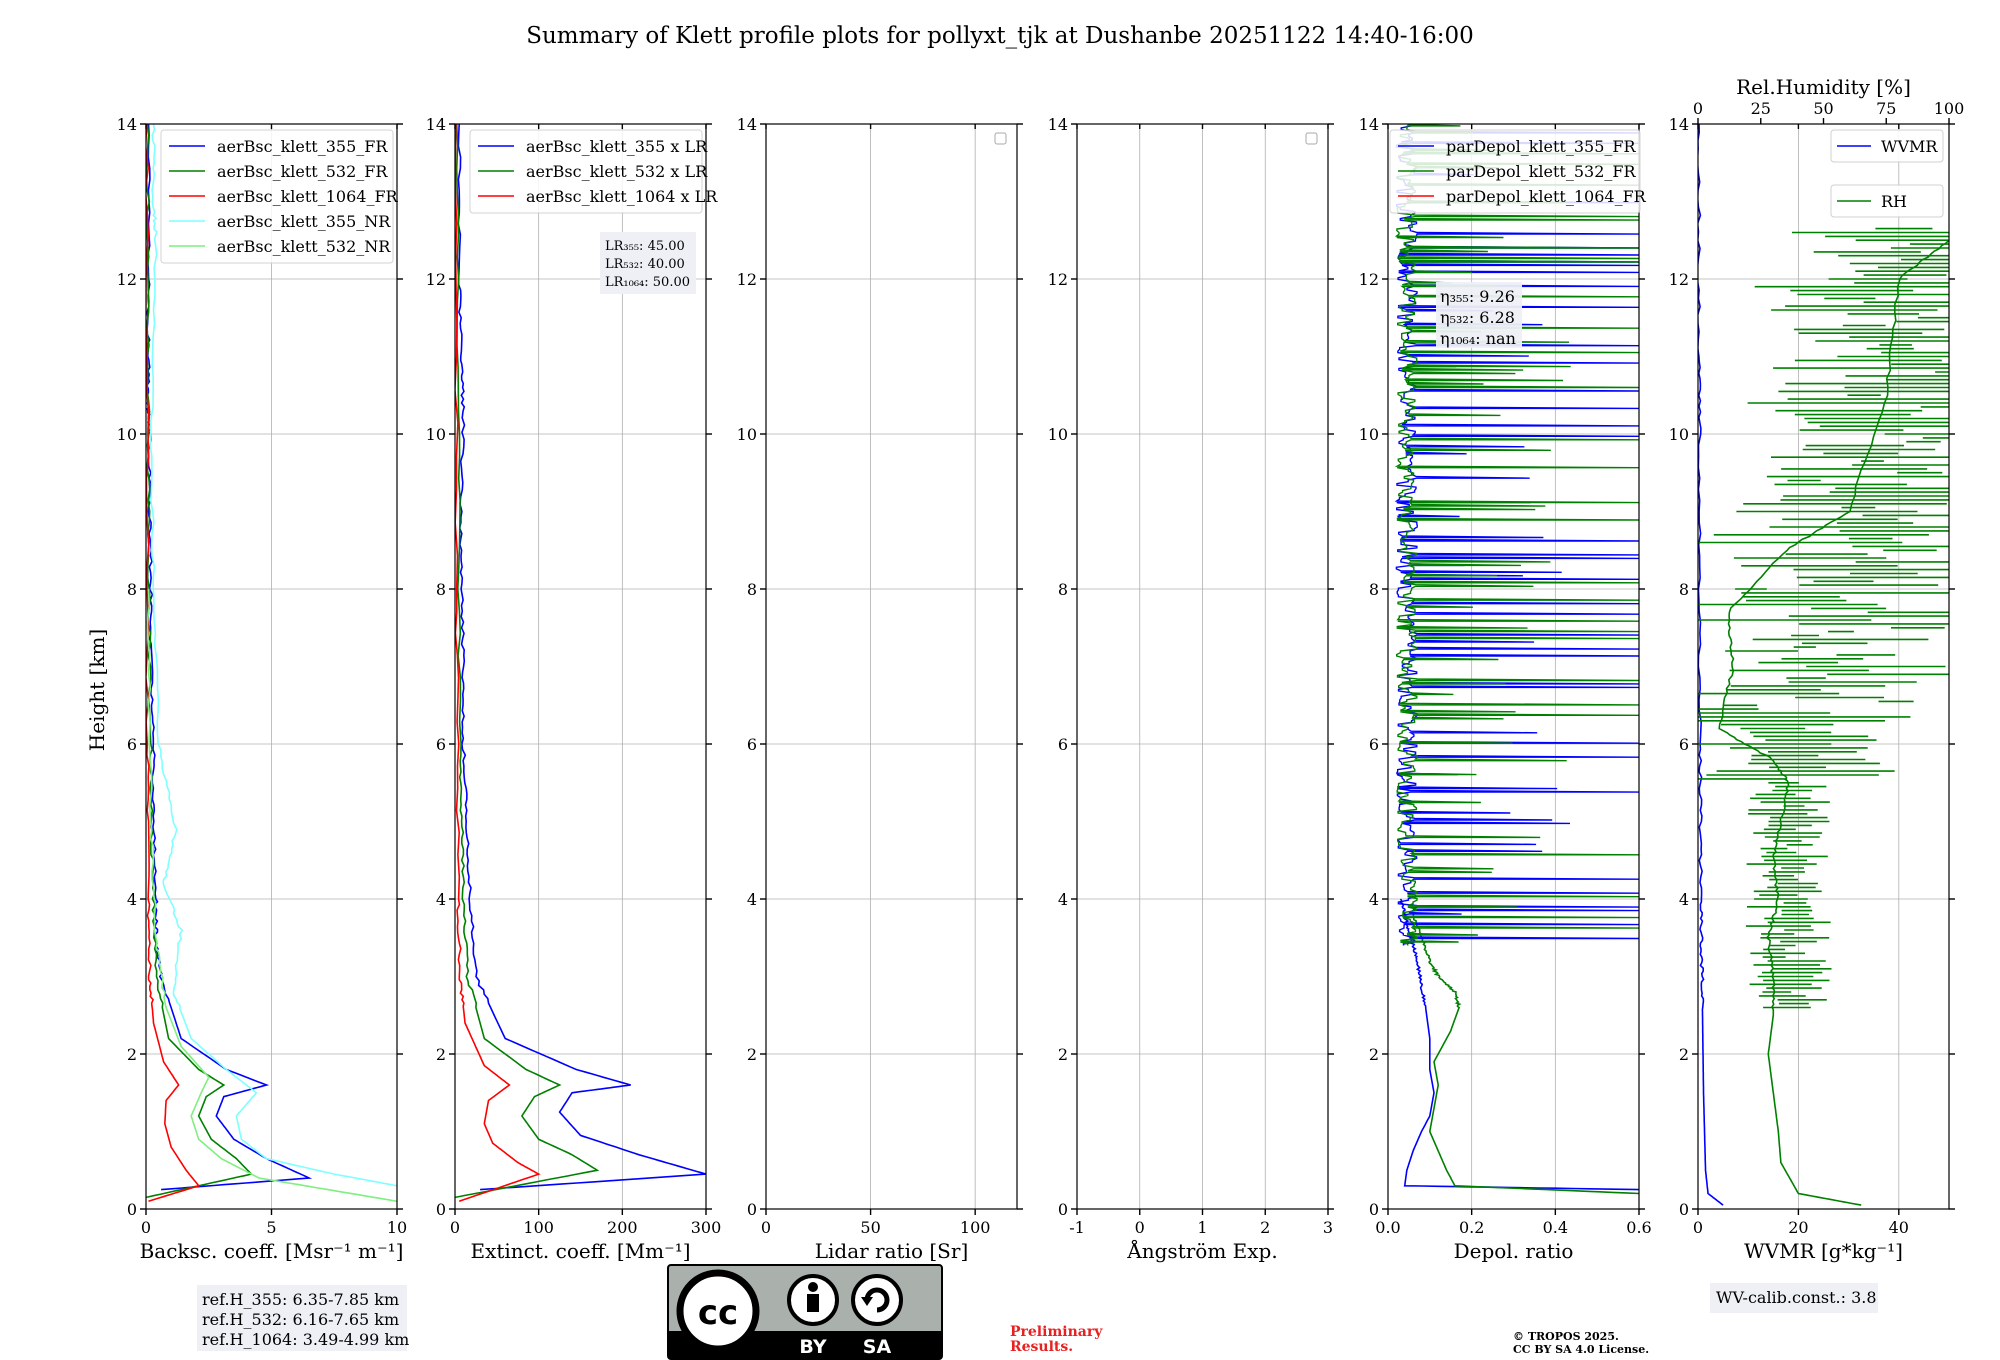 The width and height of the screenshot is (2000, 1360). What do you see at coordinates (272, 1251) in the screenshot?
I see `x-axis-label: Backsc. coeff. [Msr⁻¹ m⁻¹]` at bounding box center [272, 1251].